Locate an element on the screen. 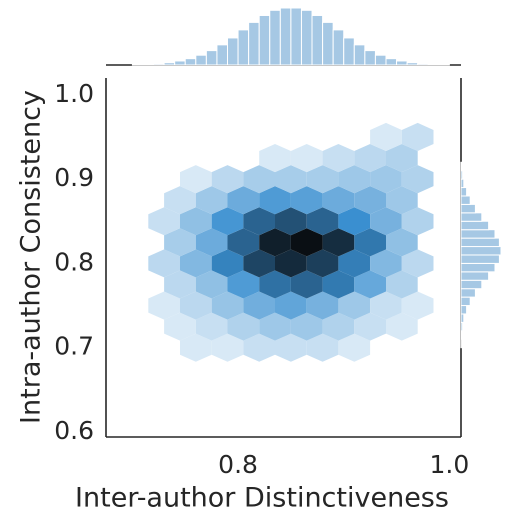 The height and width of the screenshot is (513, 505). y-tick-label: 0.6 is located at coordinates (74, 430).